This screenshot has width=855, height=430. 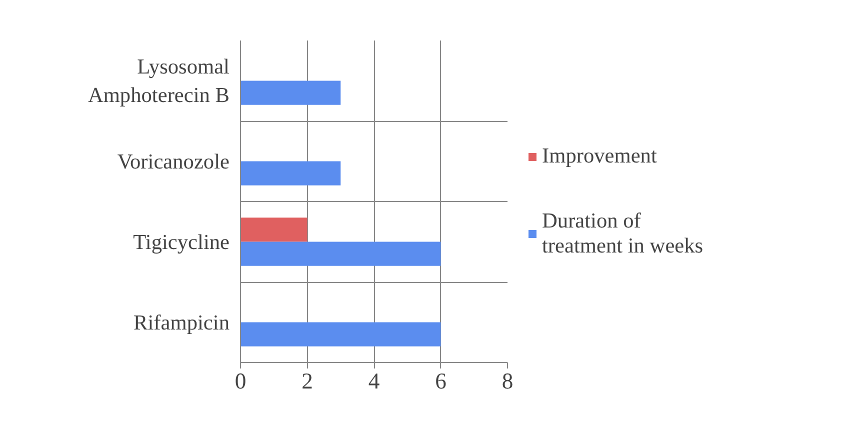 I want to click on legend-label: Duration of treatment in weeks, so click(x=623, y=233).